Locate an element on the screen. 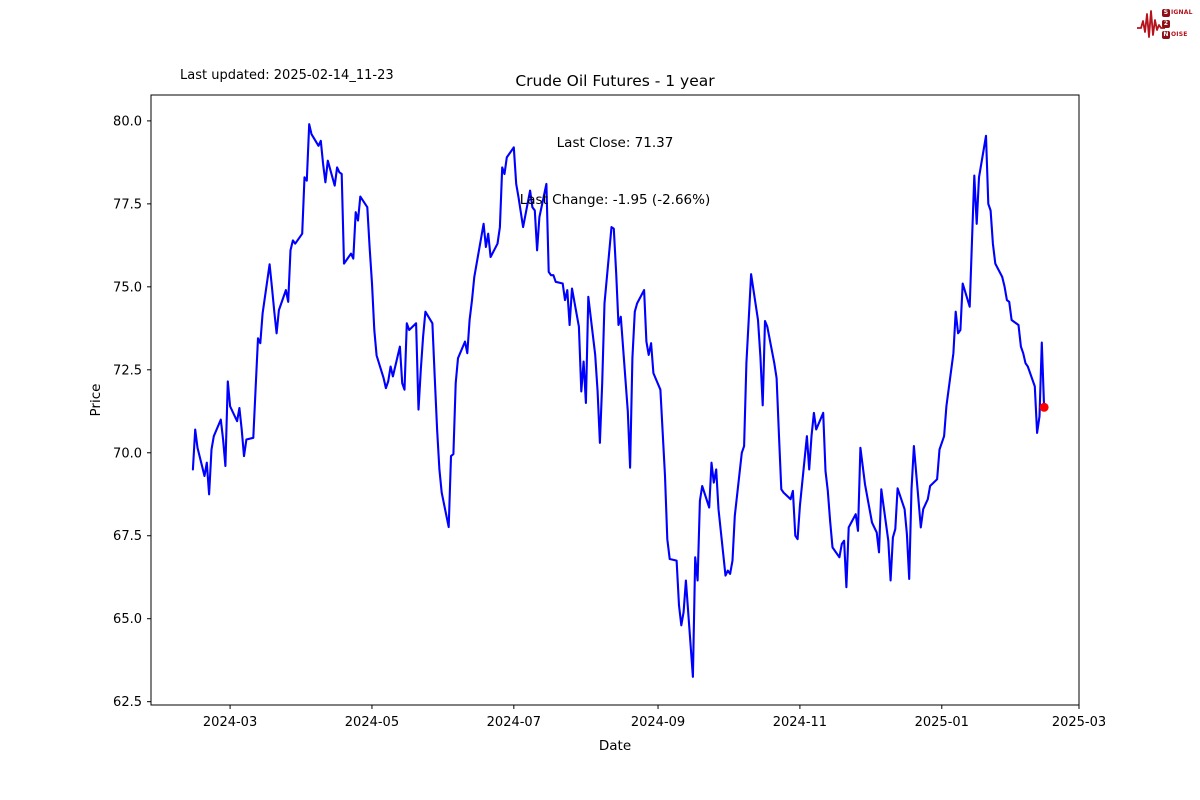 This screenshot has height=800, width=1200. logo-row-signal: S IGNAL is located at coordinates (1177, 12).